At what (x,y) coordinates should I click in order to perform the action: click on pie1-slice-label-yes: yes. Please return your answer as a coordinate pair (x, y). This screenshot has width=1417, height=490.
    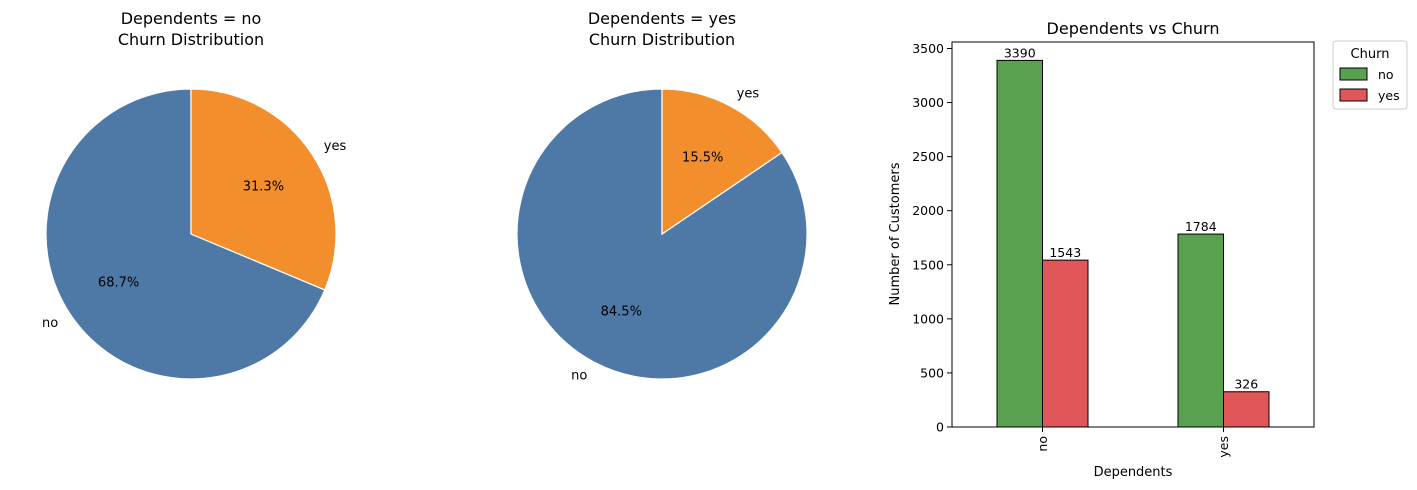
    Looking at the image, I should click on (335, 146).